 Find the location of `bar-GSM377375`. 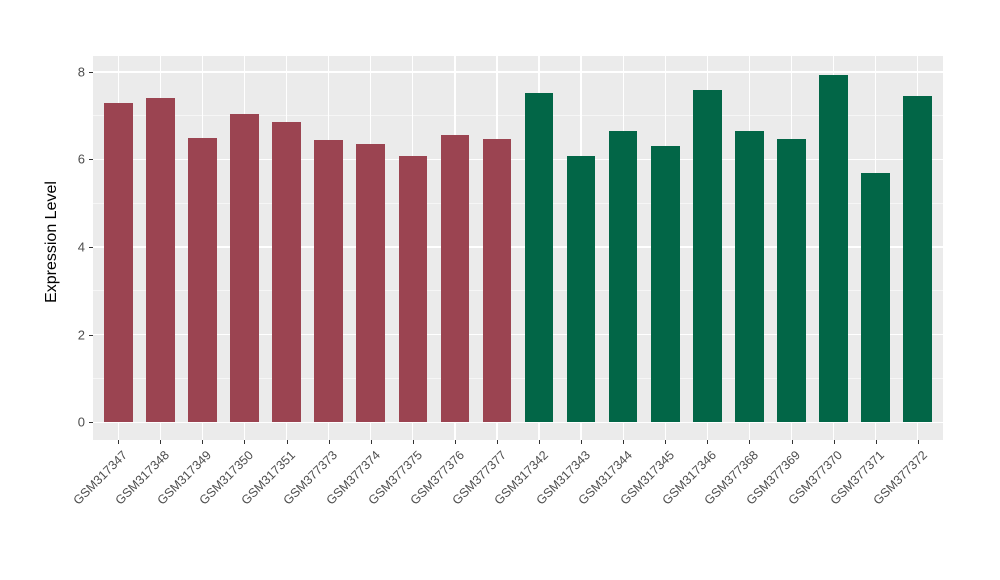

bar-GSM377375 is located at coordinates (413, 289).